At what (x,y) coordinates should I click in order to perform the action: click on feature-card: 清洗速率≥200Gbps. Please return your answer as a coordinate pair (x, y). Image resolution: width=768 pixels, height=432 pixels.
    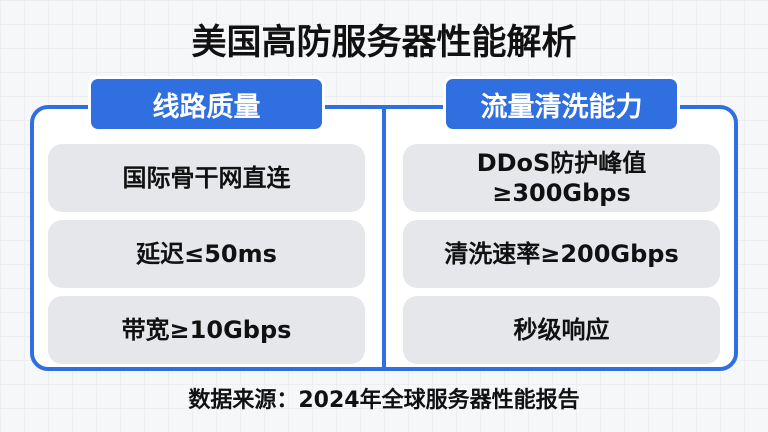
    Looking at the image, I should click on (561, 254).